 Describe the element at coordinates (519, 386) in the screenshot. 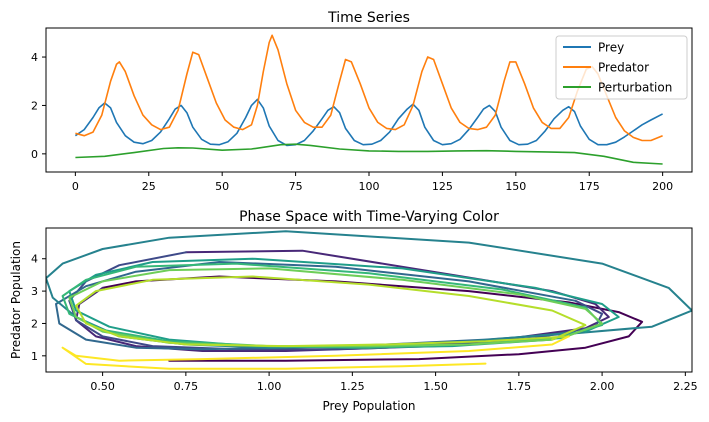

I see `x-tick-label: 1.75` at that location.